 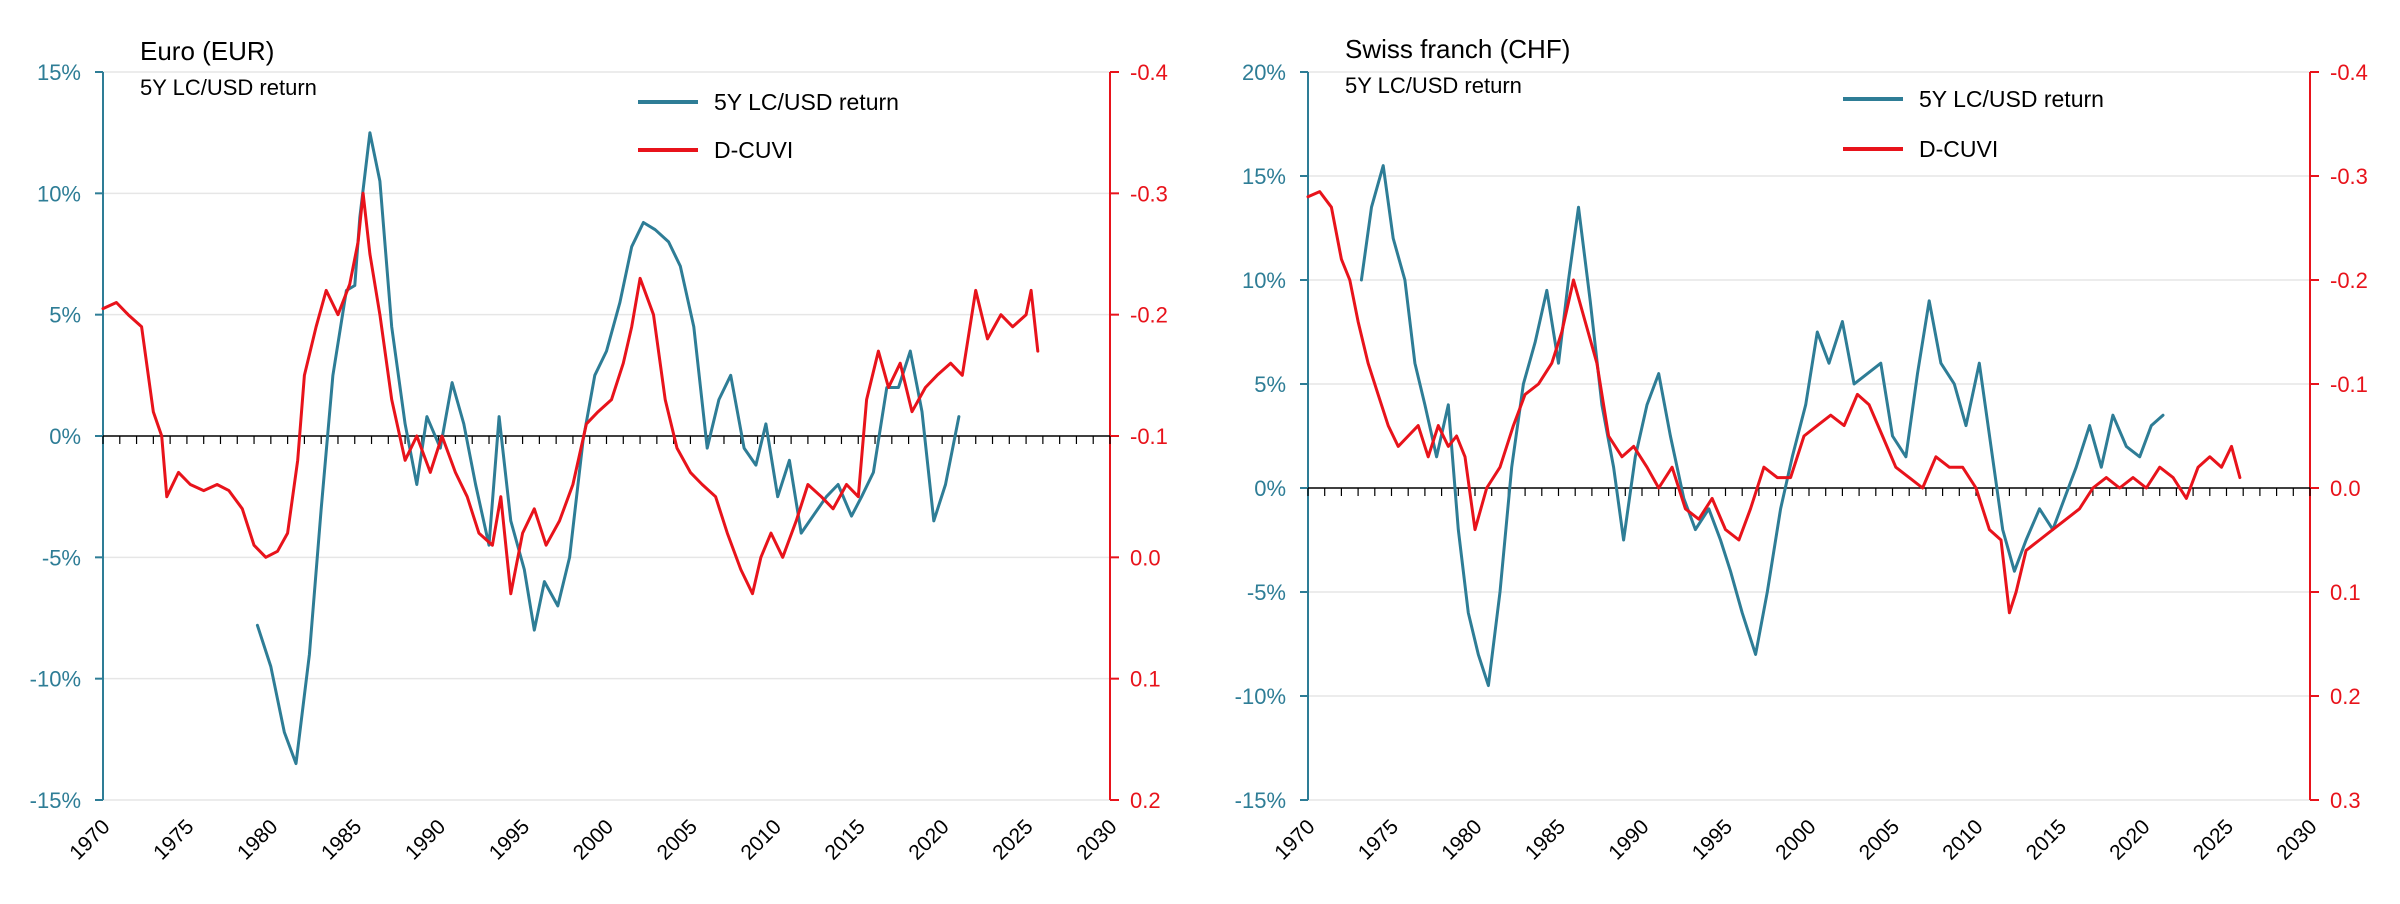 I want to click on eur-x-tick-label: 2010, so click(x=761, y=839).